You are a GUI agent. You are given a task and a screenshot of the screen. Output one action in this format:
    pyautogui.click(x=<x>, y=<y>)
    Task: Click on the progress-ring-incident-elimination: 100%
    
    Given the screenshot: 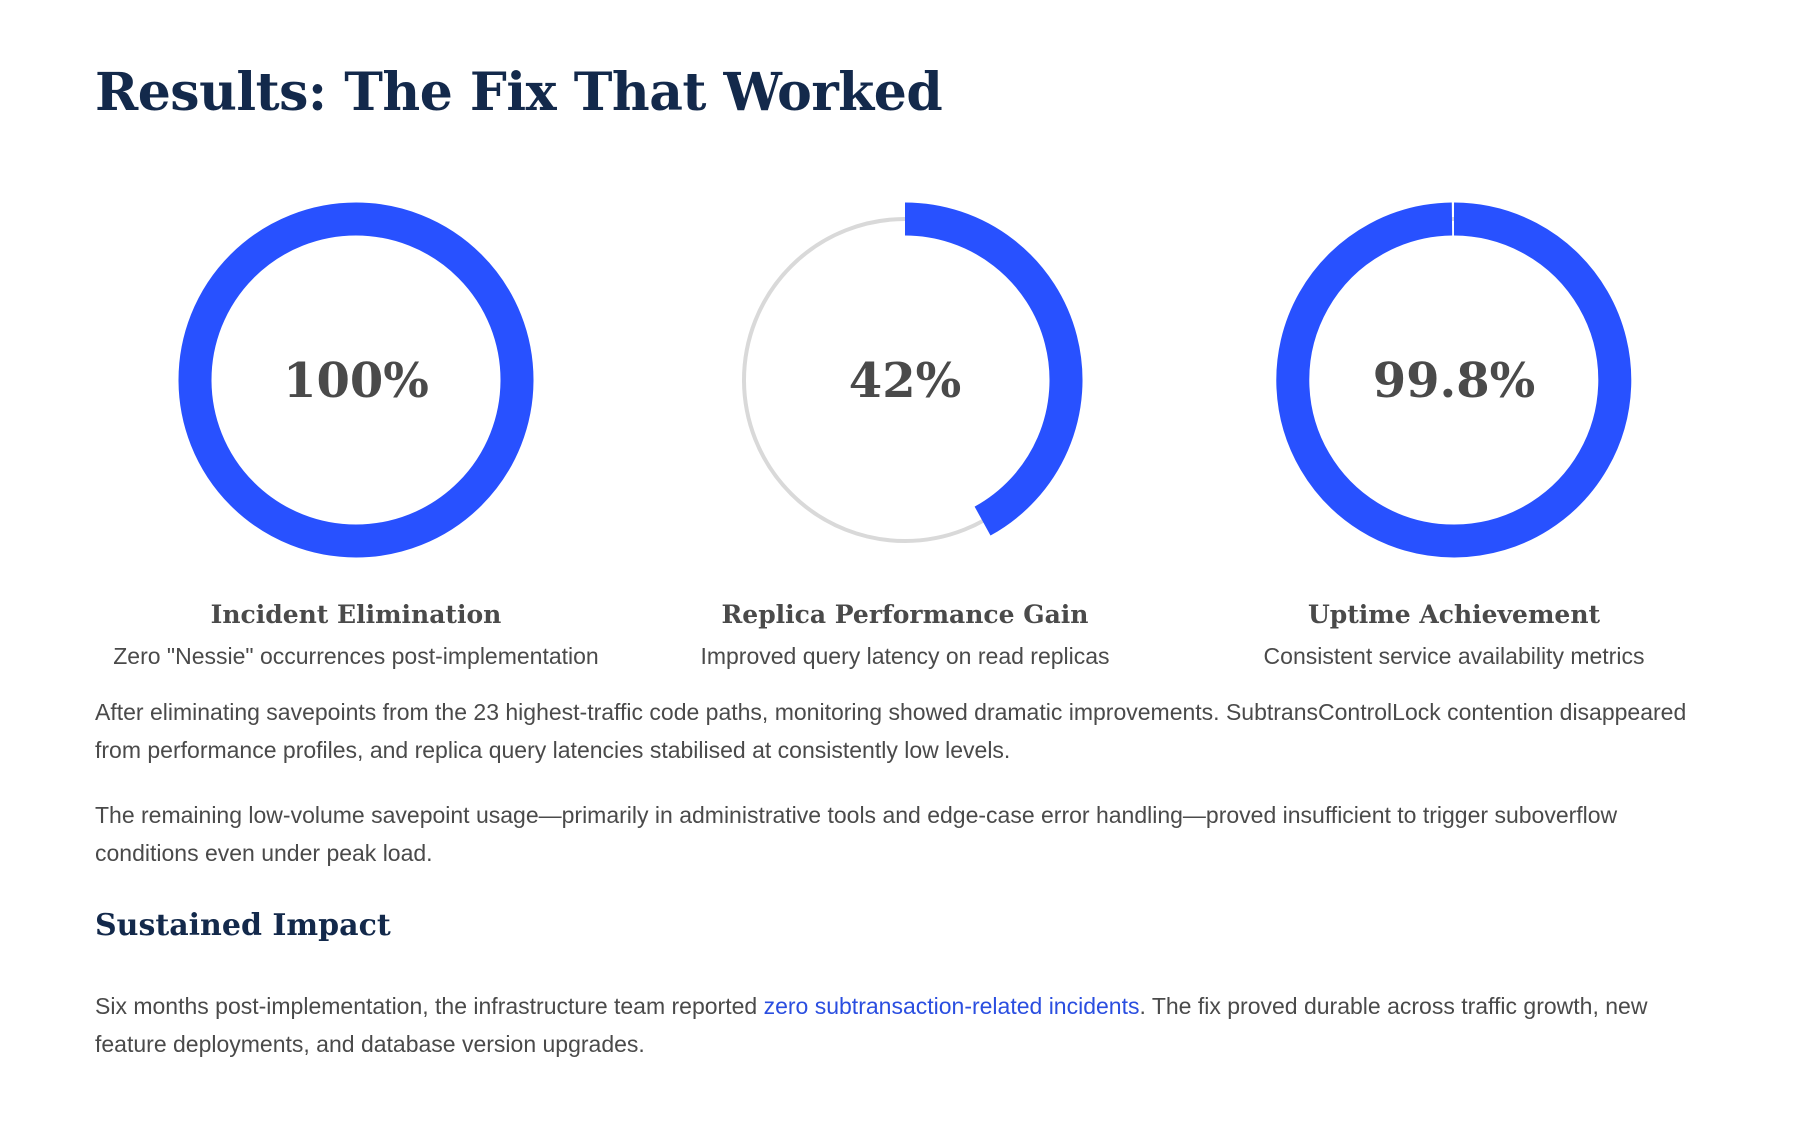 What is the action you would take?
    pyautogui.click(x=356, y=380)
    